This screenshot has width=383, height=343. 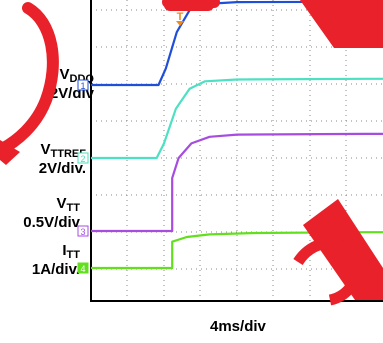 I want to click on channel-marker-text-2: 2, so click(x=82, y=159).